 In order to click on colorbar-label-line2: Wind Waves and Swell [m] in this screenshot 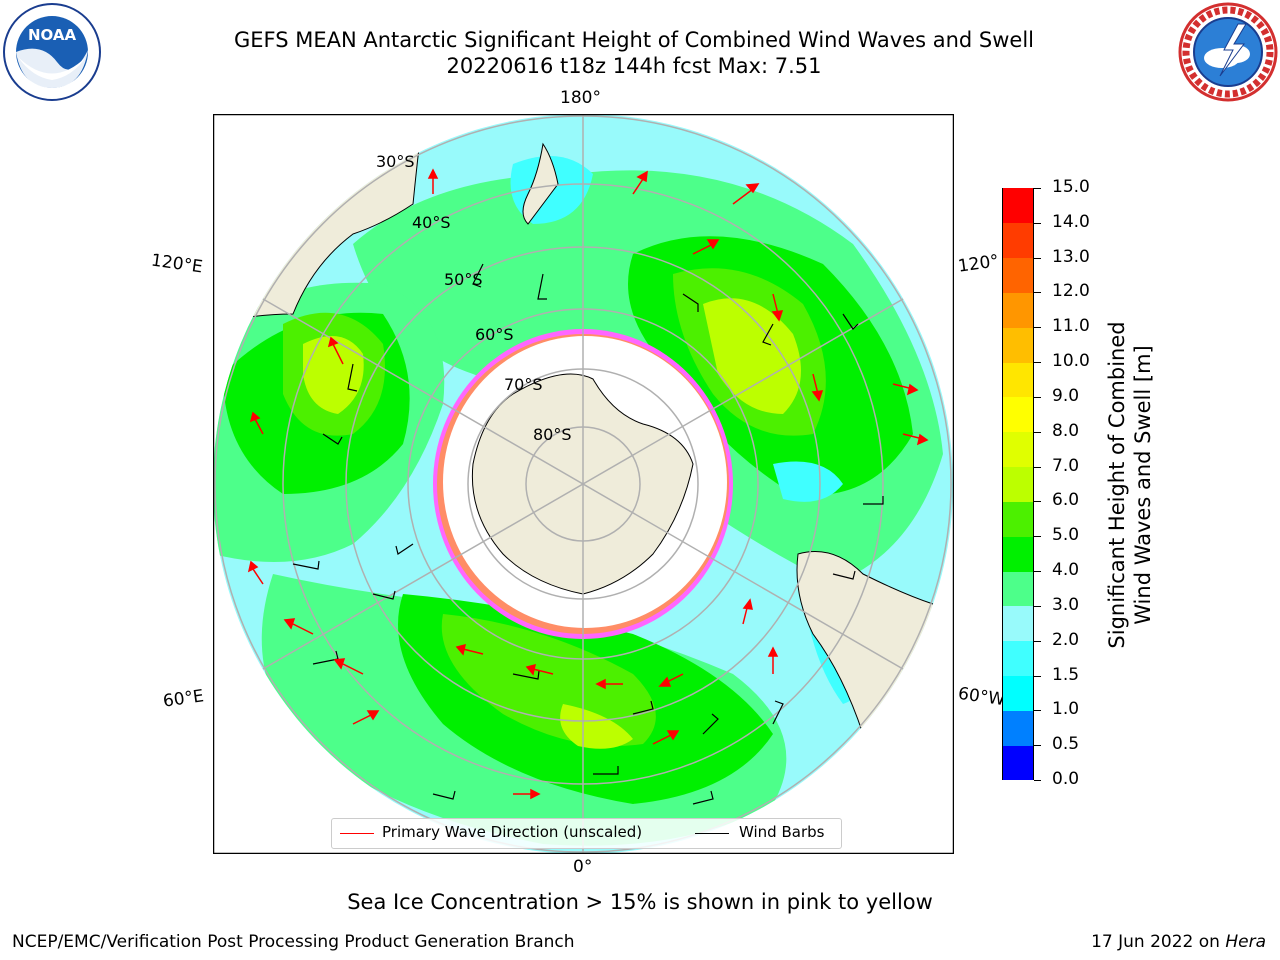, I will do `click(1143, 485)`.